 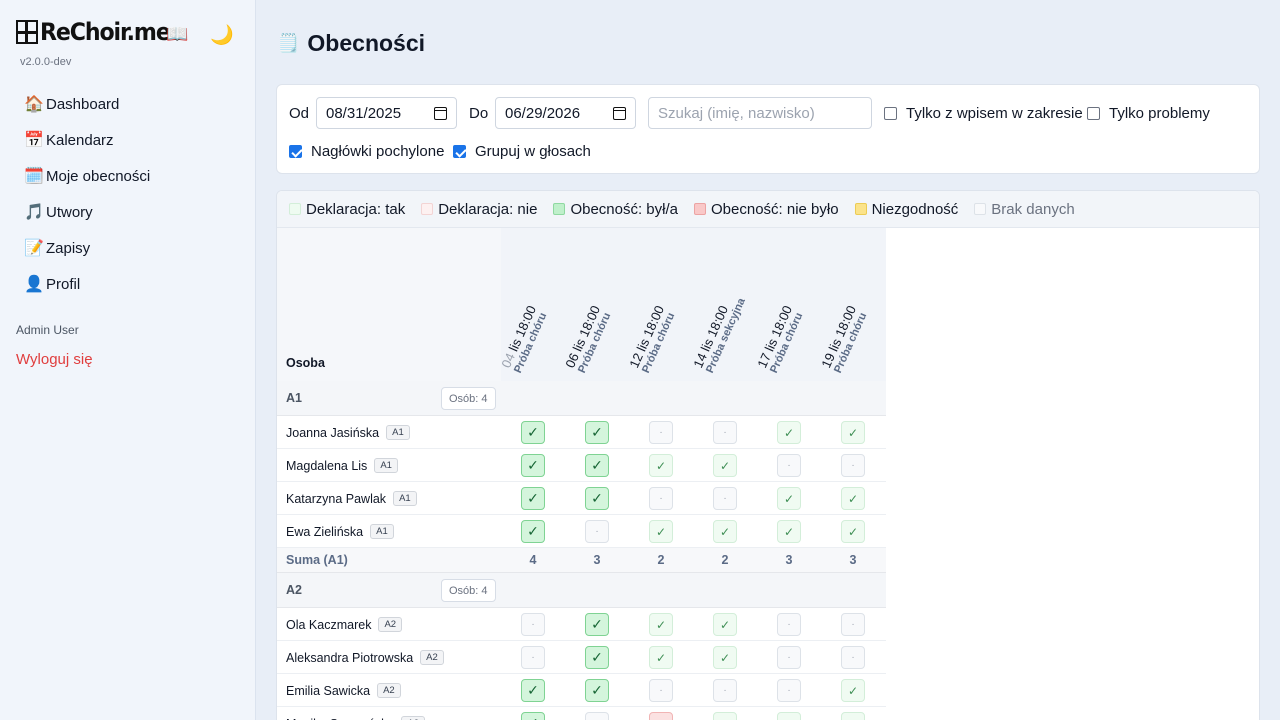 I want to click on group-sum-row: Suma (A1) 4 3 2 2 3 3, so click(x=581, y=560).